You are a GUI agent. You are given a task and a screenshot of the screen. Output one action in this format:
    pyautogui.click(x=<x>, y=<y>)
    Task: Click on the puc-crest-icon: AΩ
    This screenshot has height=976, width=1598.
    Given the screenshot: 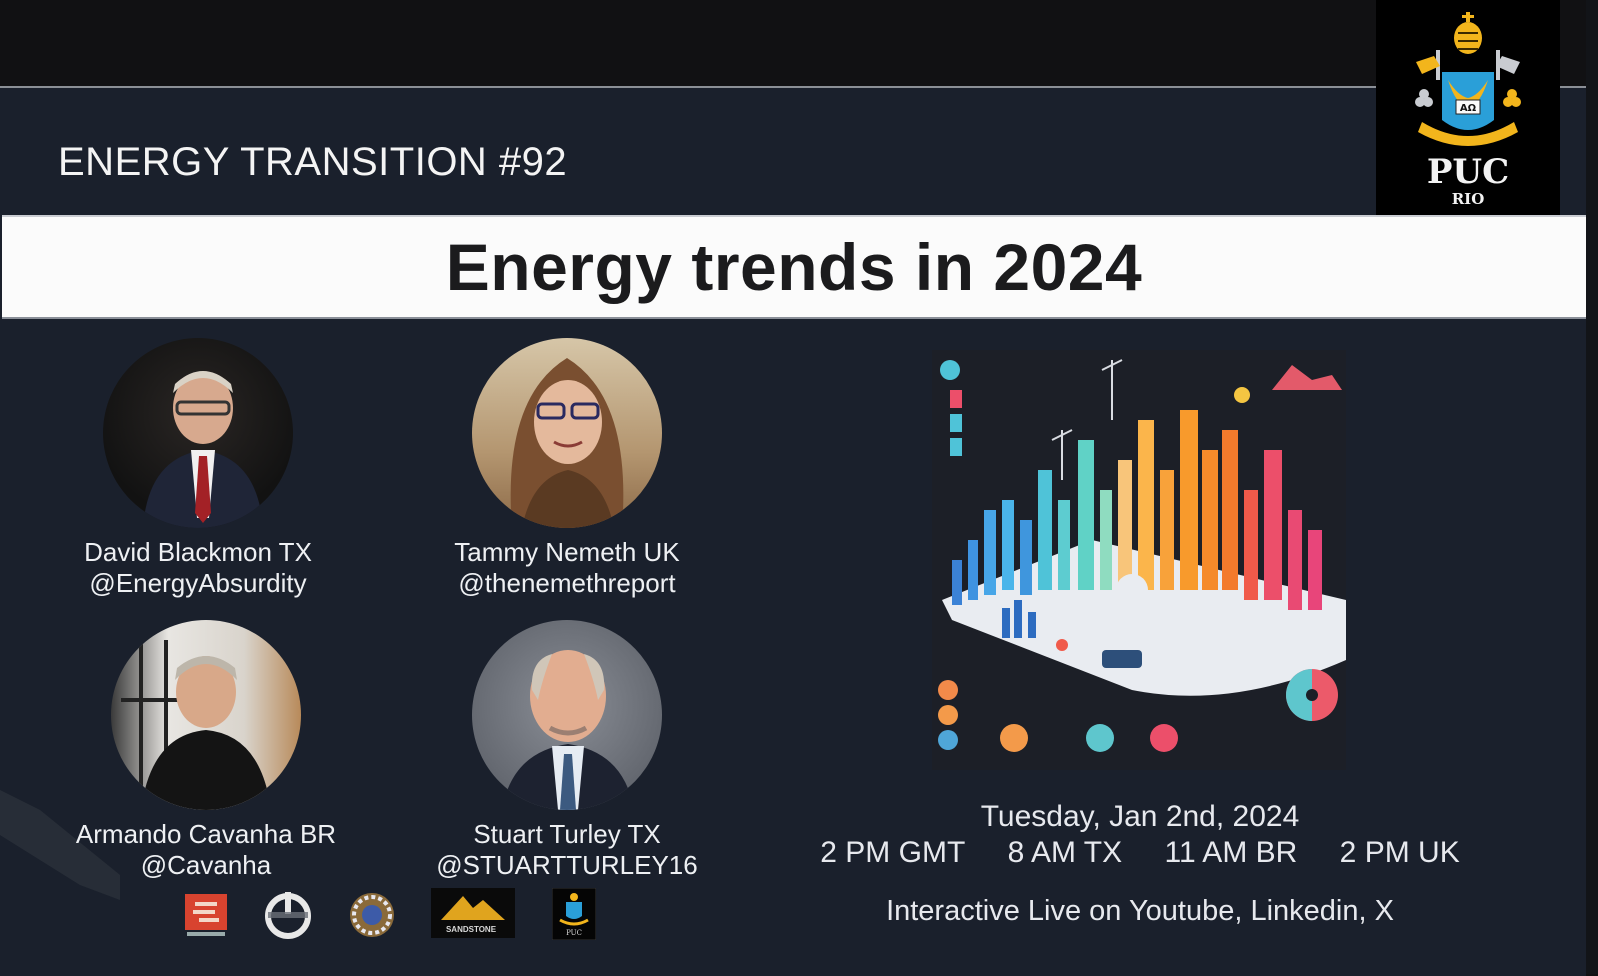 What is the action you would take?
    pyautogui.click(x=1468, y=79)
    